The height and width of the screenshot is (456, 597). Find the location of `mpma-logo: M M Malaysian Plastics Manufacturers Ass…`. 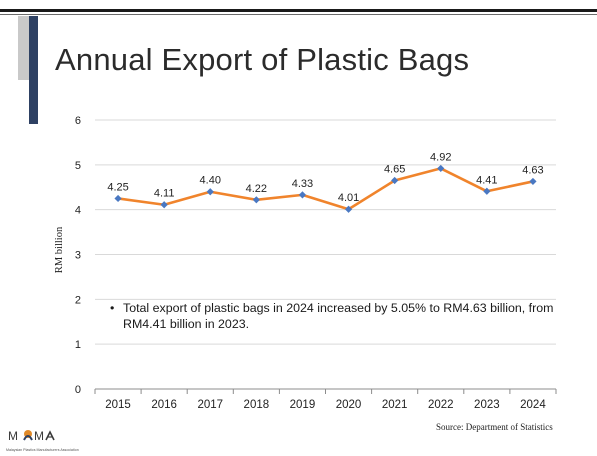

mpma-logo: M M Malaysian Plastics Manufacturers Ass… is located at coordinates (42, 440).